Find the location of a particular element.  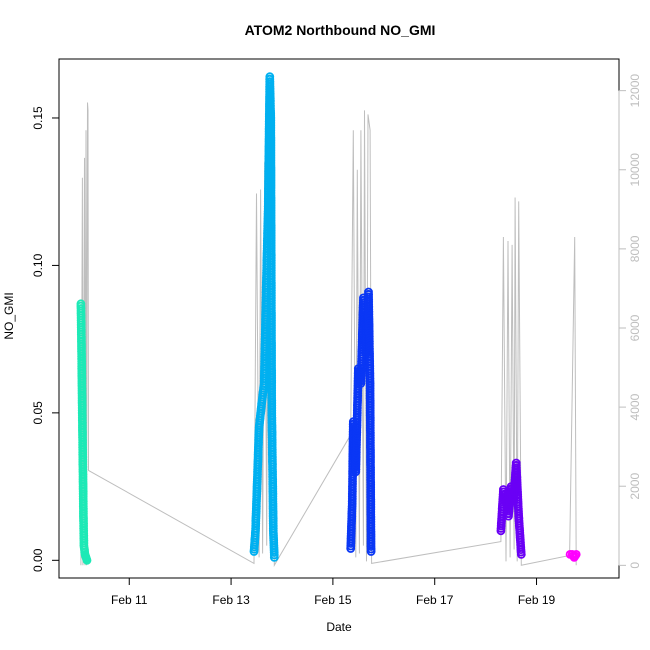

y2-tick-label: 6000 is located at coordinates (635, 327).